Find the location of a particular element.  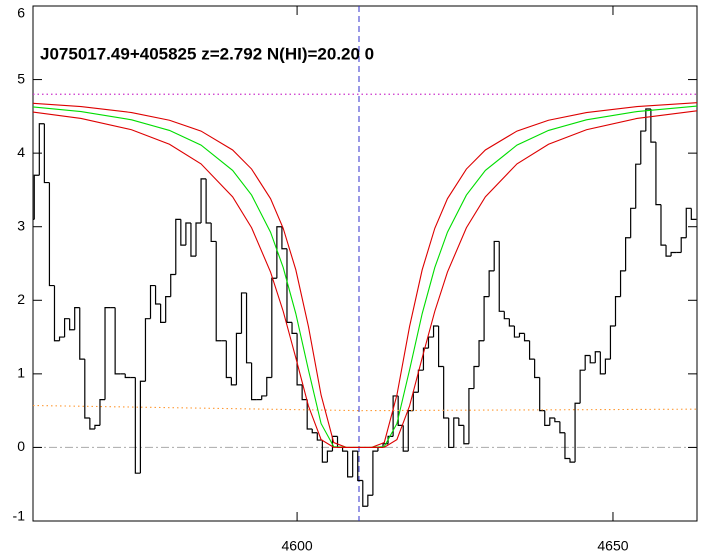

x-tick-label: 4650 is located at coordinates (612, 546).